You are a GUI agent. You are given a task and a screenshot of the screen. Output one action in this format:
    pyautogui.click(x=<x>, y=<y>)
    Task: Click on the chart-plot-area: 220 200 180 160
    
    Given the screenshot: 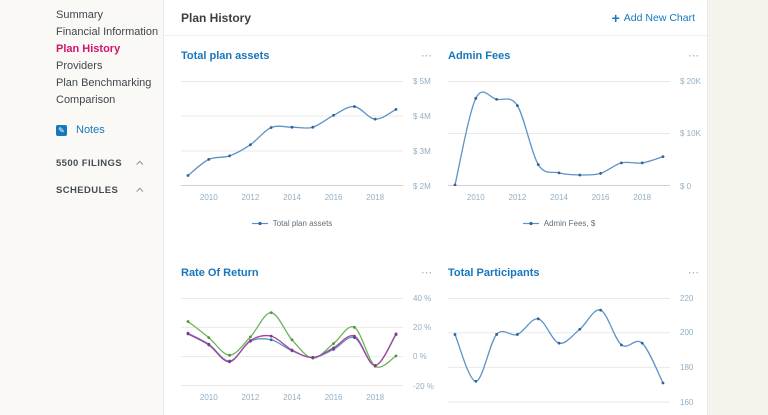 What is the action you would take?
    pyautogui.click(x=574, y=354)
    